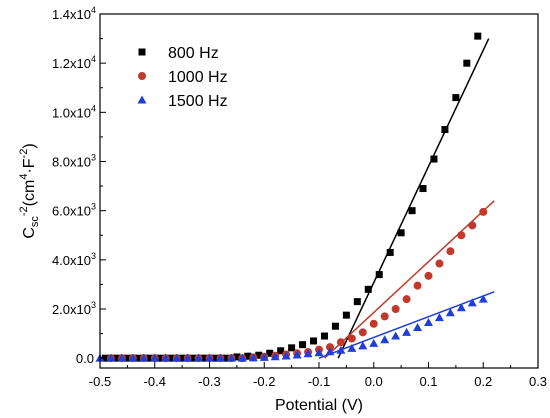 This screenshot has height=418, width=550. What do you see at coordinates (428, 381) in the screenshot?
I see `x-tick-label: 0.1` at bounding box center [428, 381].